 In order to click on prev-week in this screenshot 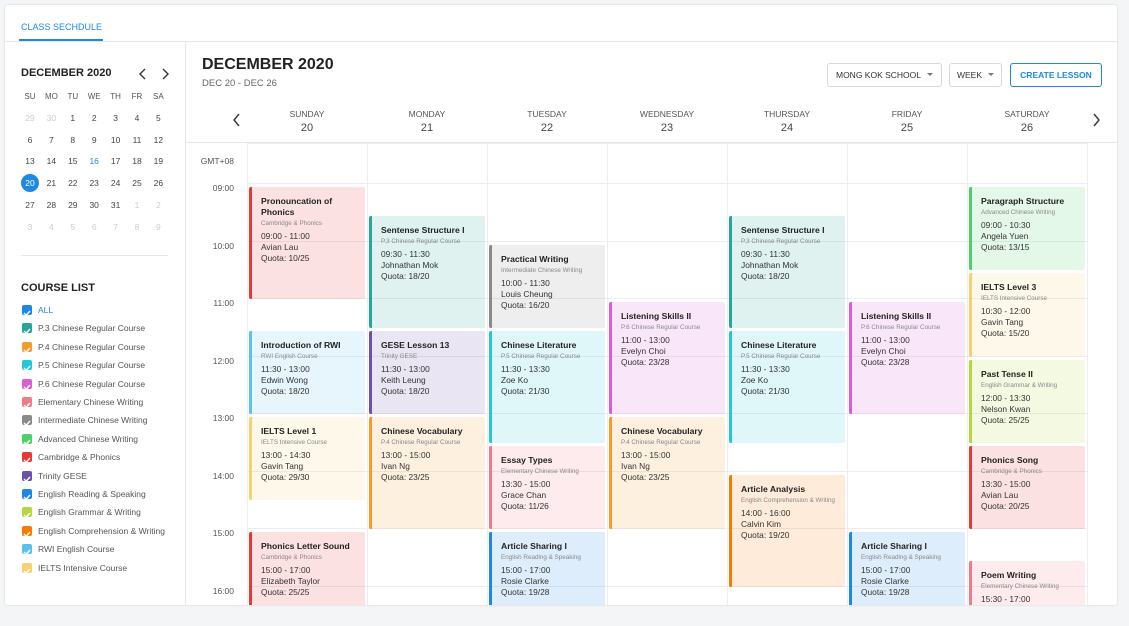, I will do `click(237, 120)`.